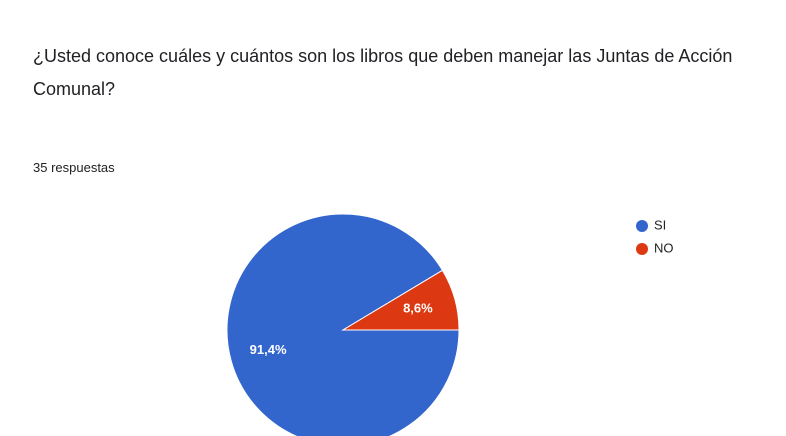 This screenshot has width=786, height=436. I want to click on slice-label: 91,4%, so click(268, 349).